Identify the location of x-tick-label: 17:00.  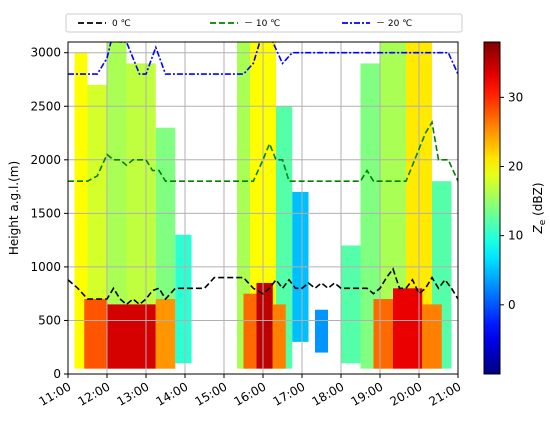
(289, 393).